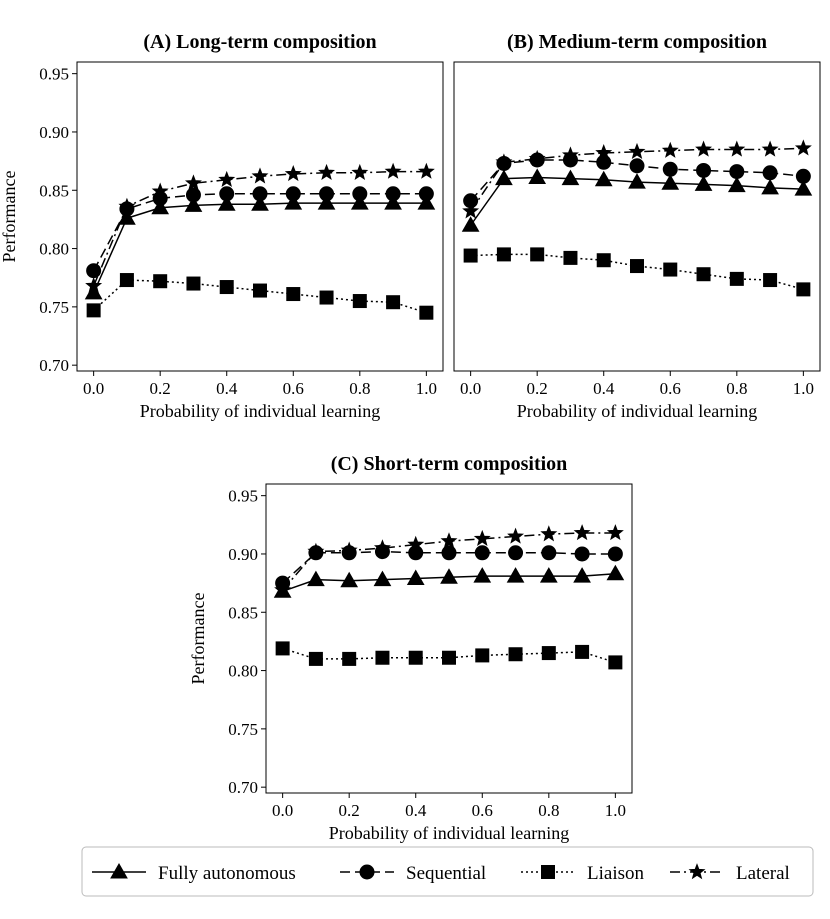  Describe the element at coordinates (482, 810) in the screenshot. I see `panel-c-xtick-label: 0.6` at that location.